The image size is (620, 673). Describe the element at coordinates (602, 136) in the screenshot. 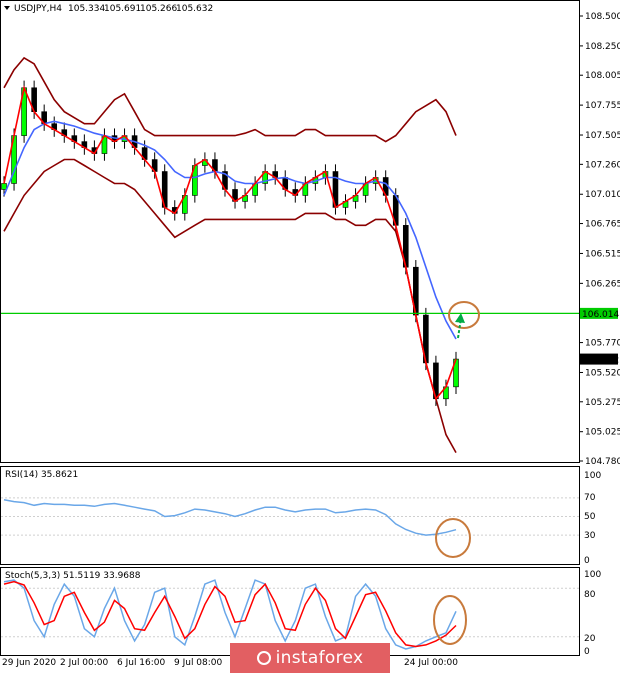

I see `price-tick-label: 107.505` at that location.